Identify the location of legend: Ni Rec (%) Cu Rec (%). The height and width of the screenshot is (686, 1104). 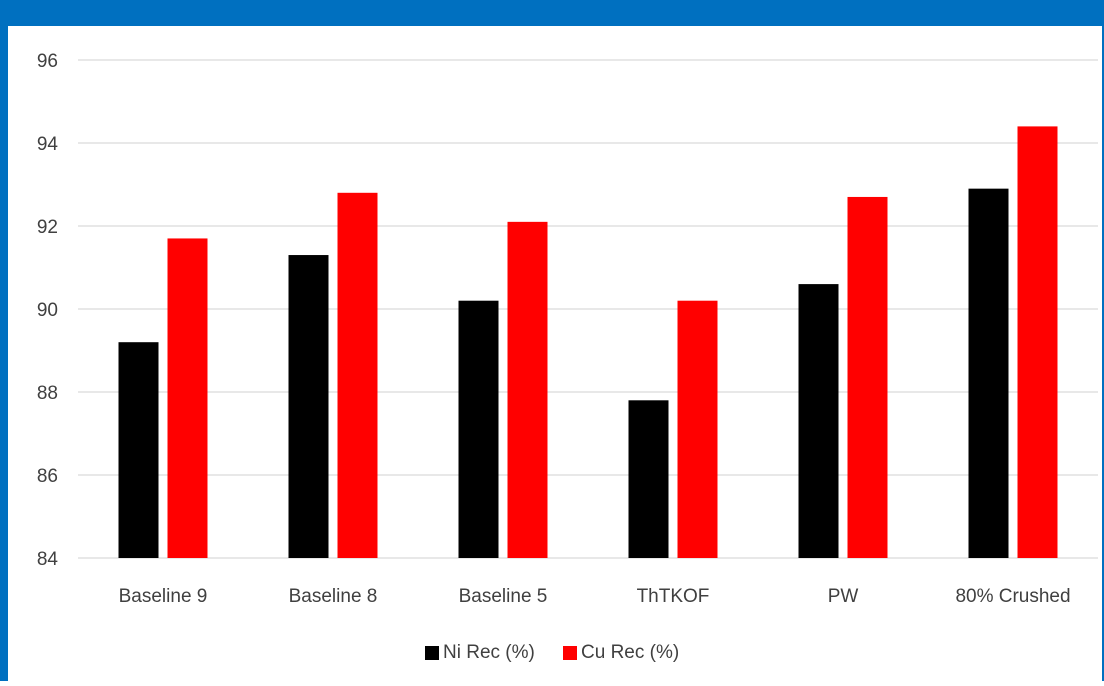
(552, 652).